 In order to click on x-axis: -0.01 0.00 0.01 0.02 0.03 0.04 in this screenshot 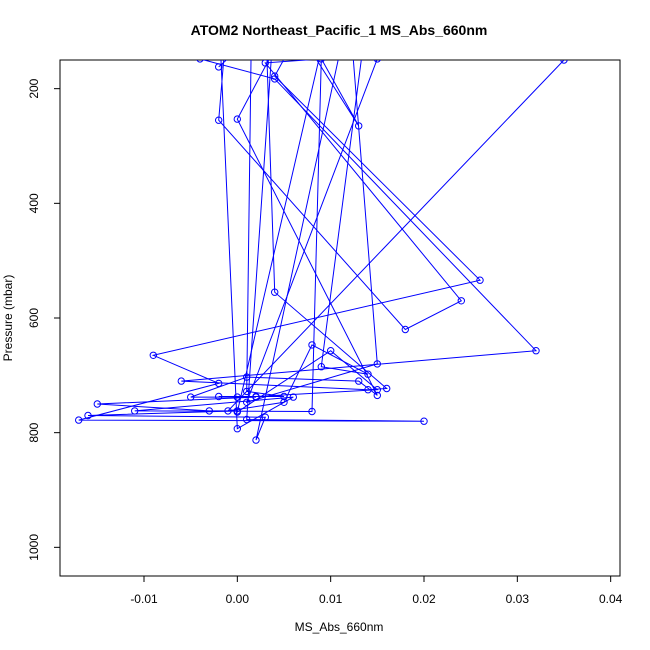, I will do `click(376, 590)`.